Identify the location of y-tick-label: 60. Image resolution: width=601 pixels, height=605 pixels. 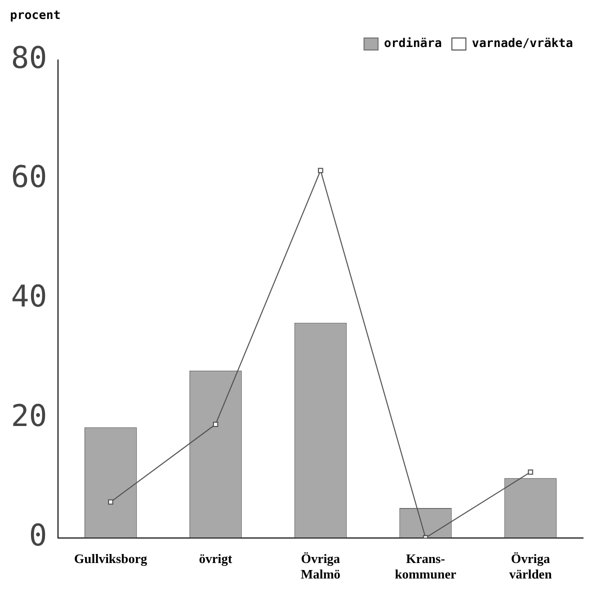
(29, 178).